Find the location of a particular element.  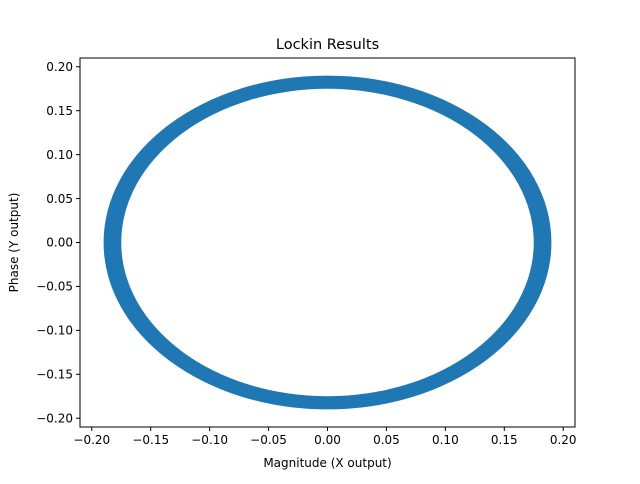

x-tick-label: 0.05 is located at coordinates (386, 440).